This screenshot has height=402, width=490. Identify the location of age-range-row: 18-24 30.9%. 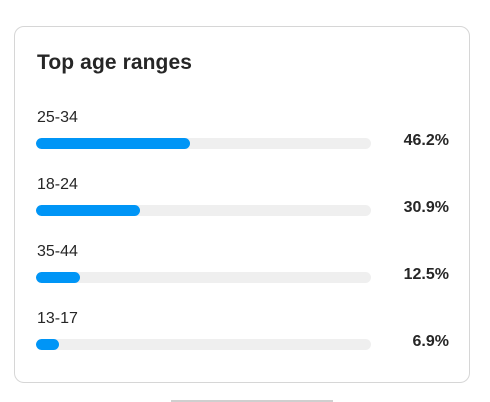
(242, 202).